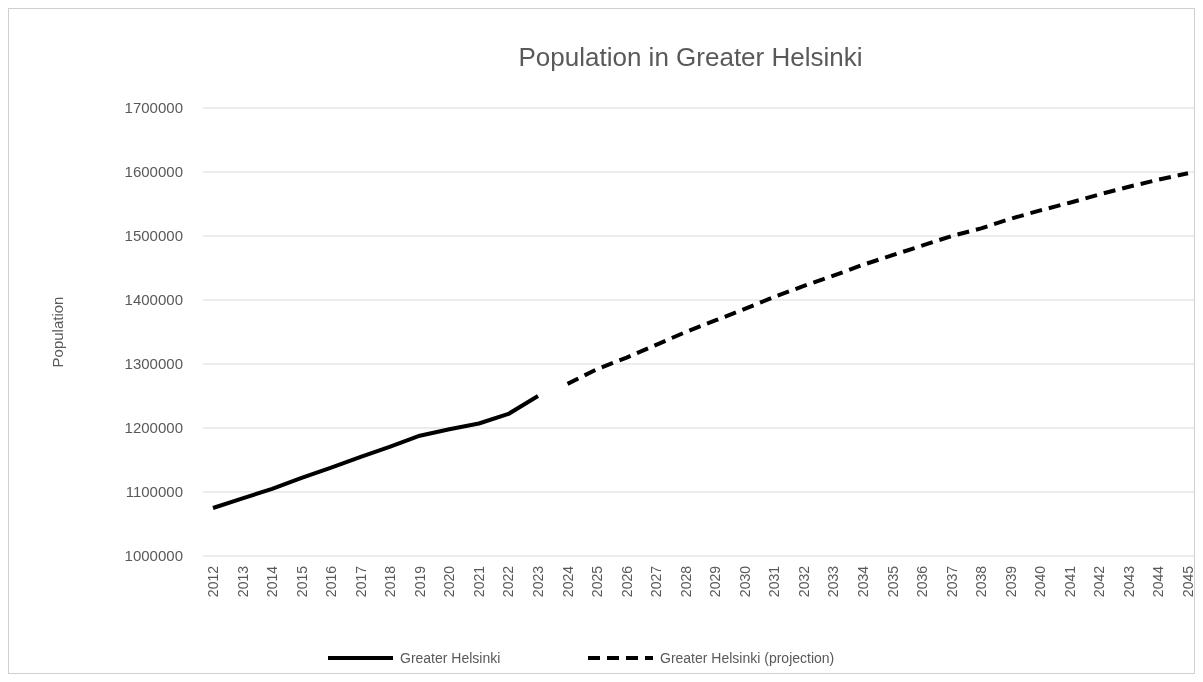  What do you see at coordinates (242, 581) in the screenshot?
I see `x-tick-label: 2013` at bounding box center [242, 581].